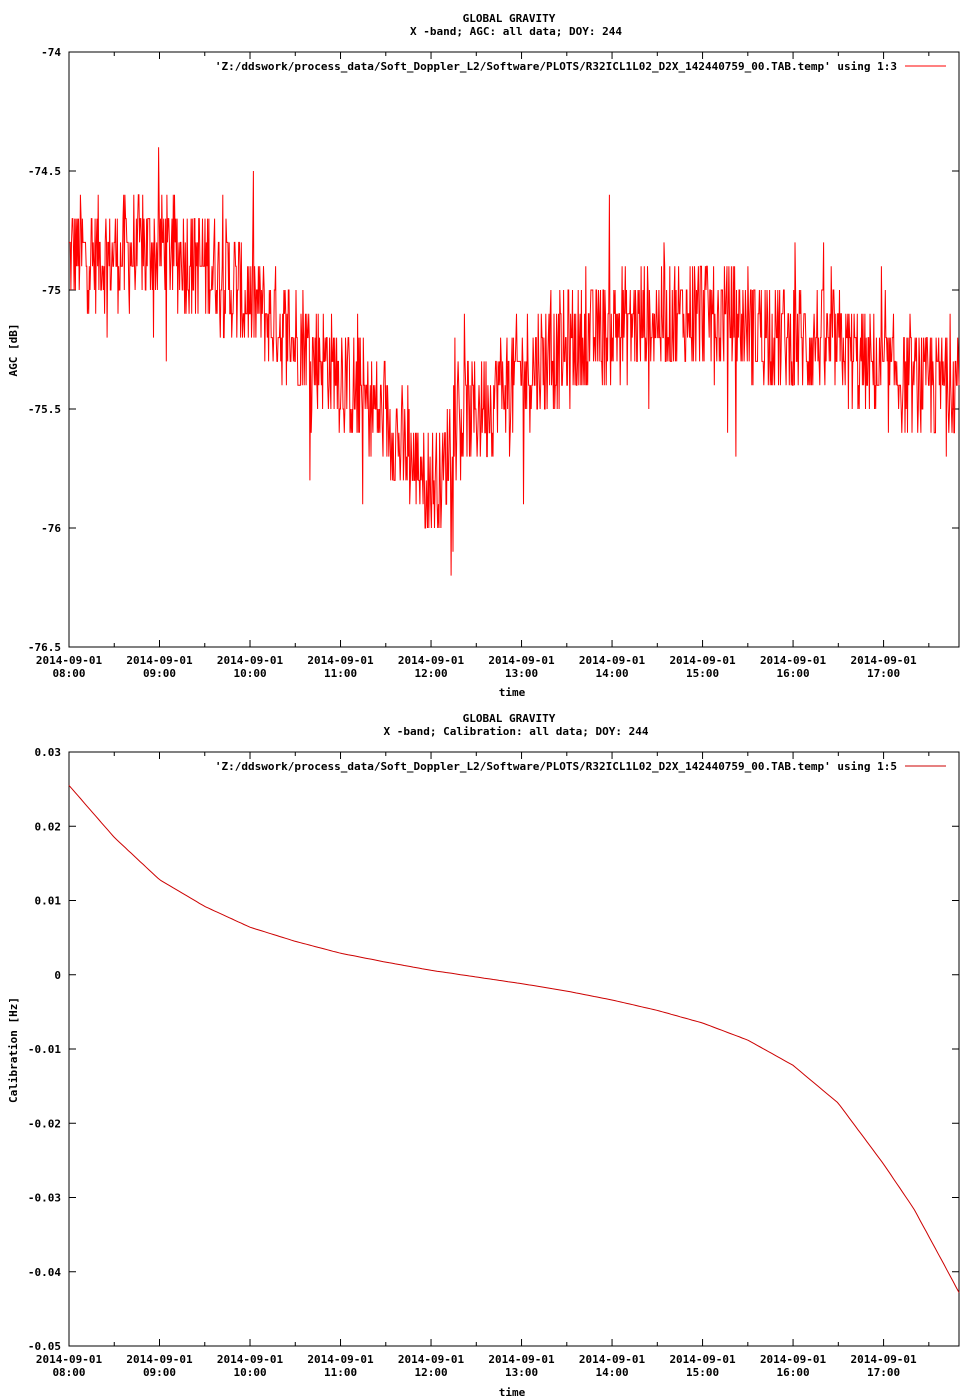  What do you see at coordinates (521, 1372) in the screenshot?
I see `calibration-chart-x-tick-time: 13:00` at bounding box center [521, 1372].